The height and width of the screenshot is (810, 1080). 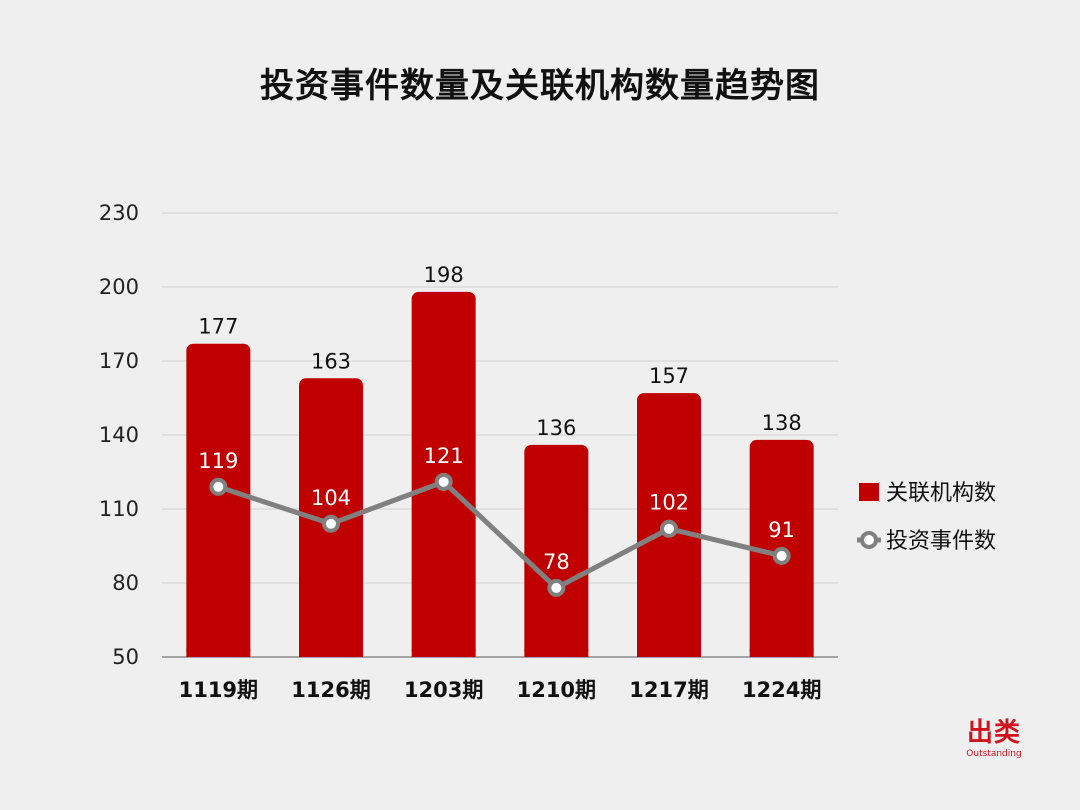 What do you see at coordinates (218, 461) in the screenshot?
I see `line-value-label: 119` at bounding box center [218, 461].